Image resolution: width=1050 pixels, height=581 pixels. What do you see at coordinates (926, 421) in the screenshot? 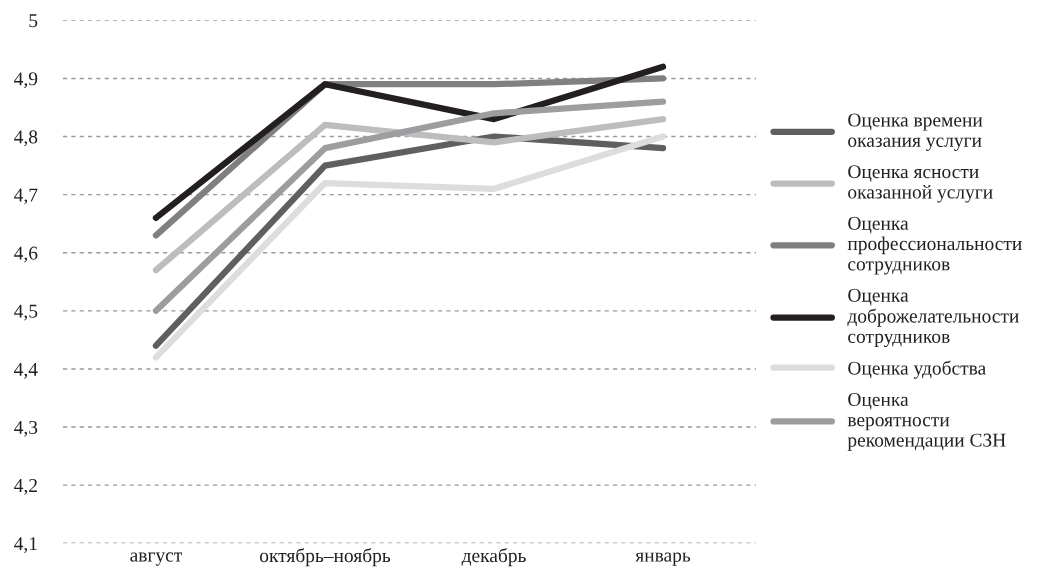
I see `legend-label: Оценка вероятности рекомендации СЗН` at bounding box center [926, 421].